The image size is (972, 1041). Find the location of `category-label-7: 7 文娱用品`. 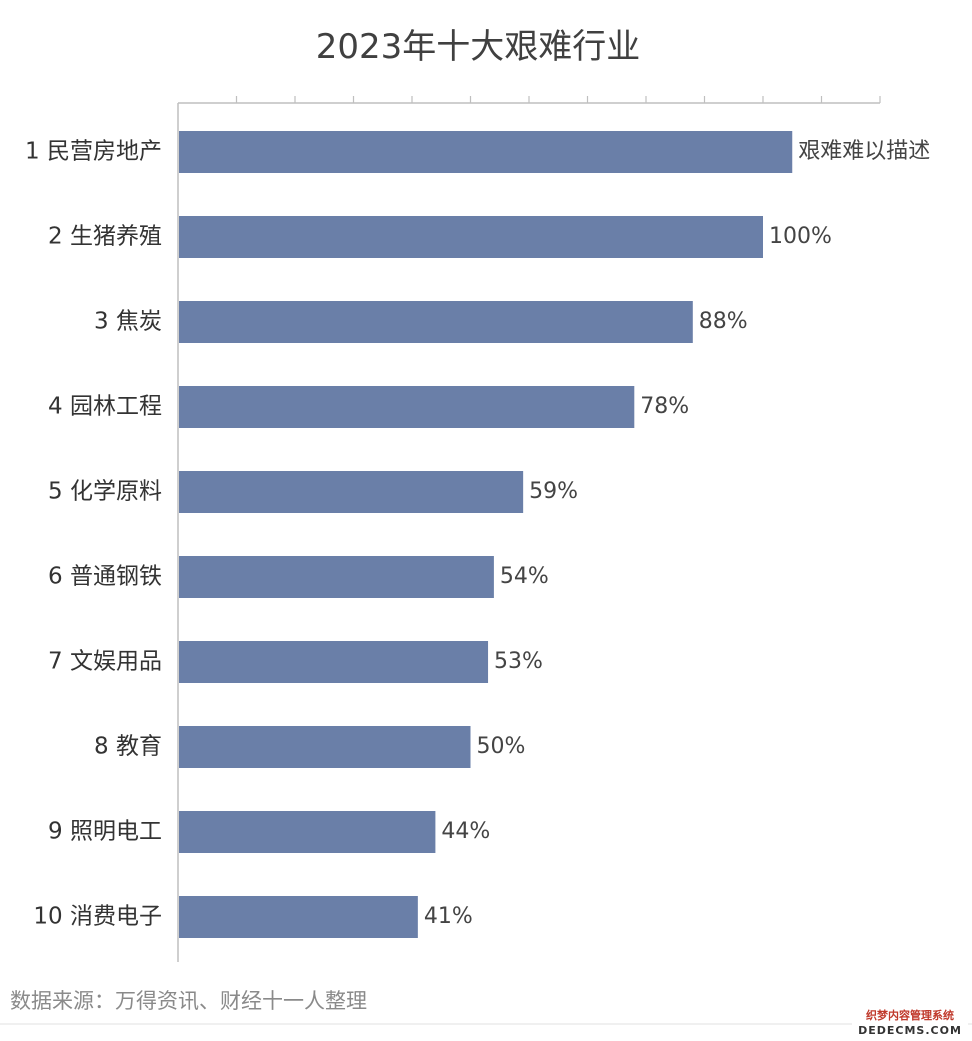

category-label-7: 7 文娱用品 is located at coordinates (105, 662).